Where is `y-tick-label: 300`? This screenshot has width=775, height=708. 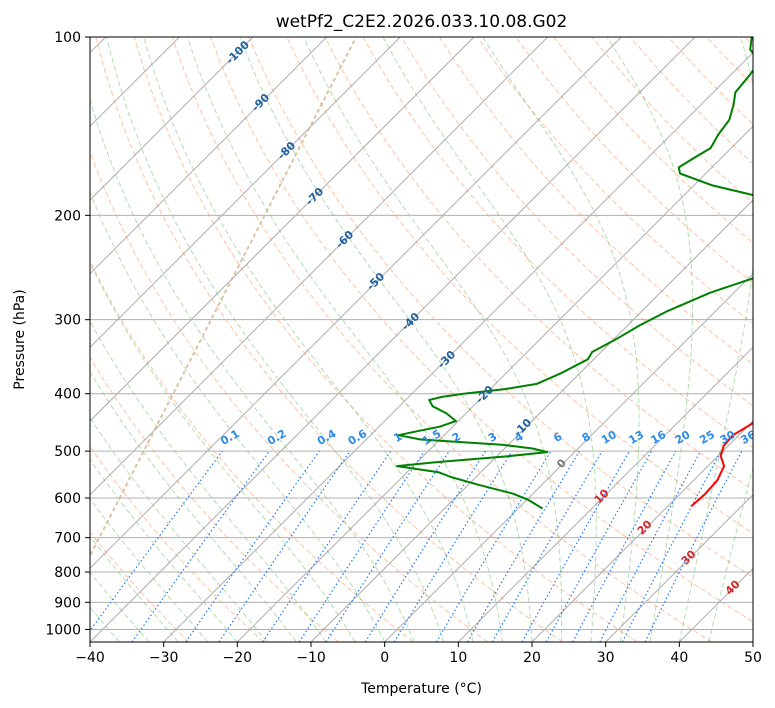
y-tick-label: 300 is located at coordinates (67, 321).